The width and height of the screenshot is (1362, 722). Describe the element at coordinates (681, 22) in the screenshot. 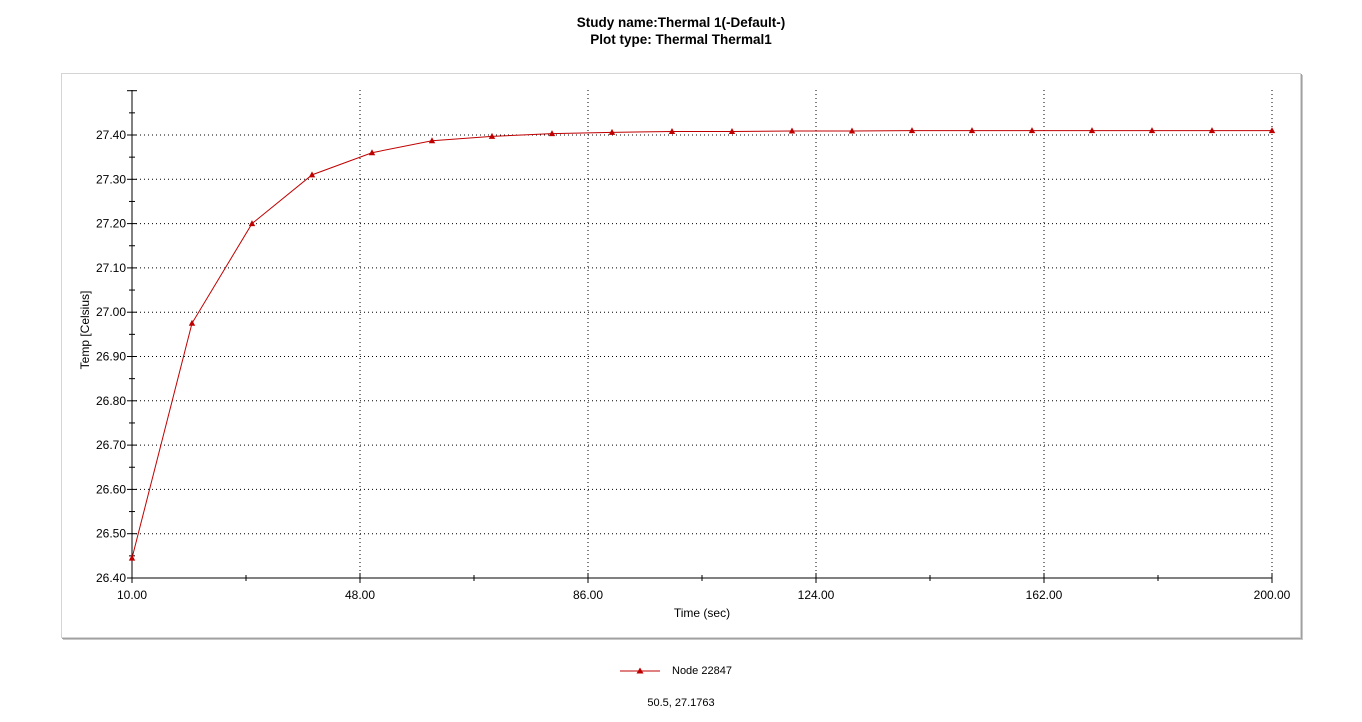

I see `study-name-title: Study name:Thermal 1(-Default-)` at that location.